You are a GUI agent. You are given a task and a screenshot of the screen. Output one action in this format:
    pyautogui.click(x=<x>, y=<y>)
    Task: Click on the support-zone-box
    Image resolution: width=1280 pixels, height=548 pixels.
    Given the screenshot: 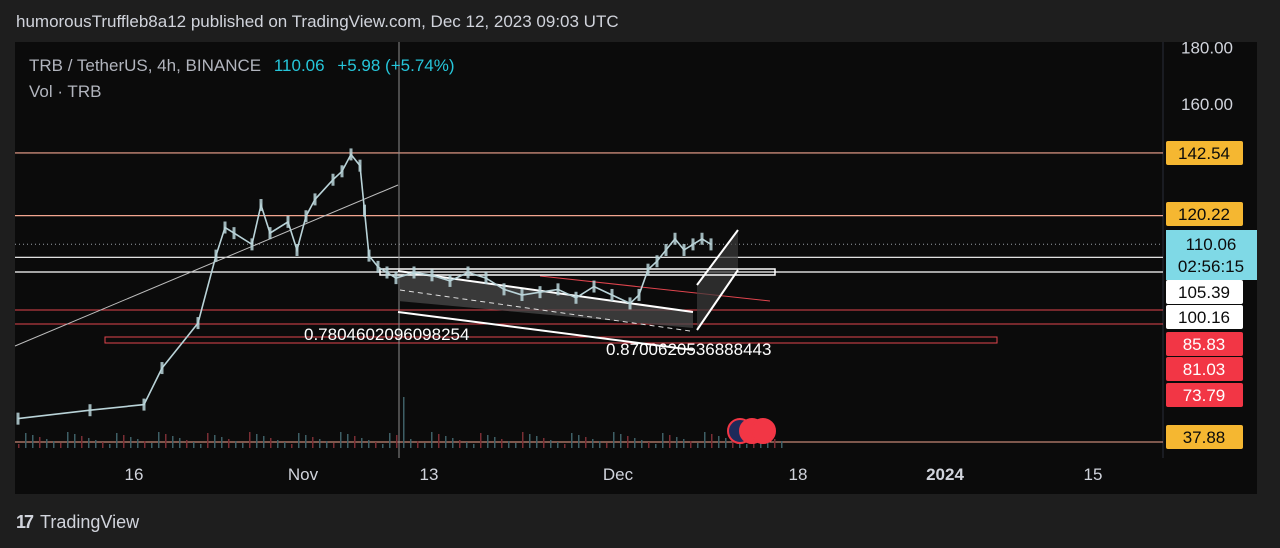 What is the action you would take?
    pyautogui.click(x=551, y=340)
    